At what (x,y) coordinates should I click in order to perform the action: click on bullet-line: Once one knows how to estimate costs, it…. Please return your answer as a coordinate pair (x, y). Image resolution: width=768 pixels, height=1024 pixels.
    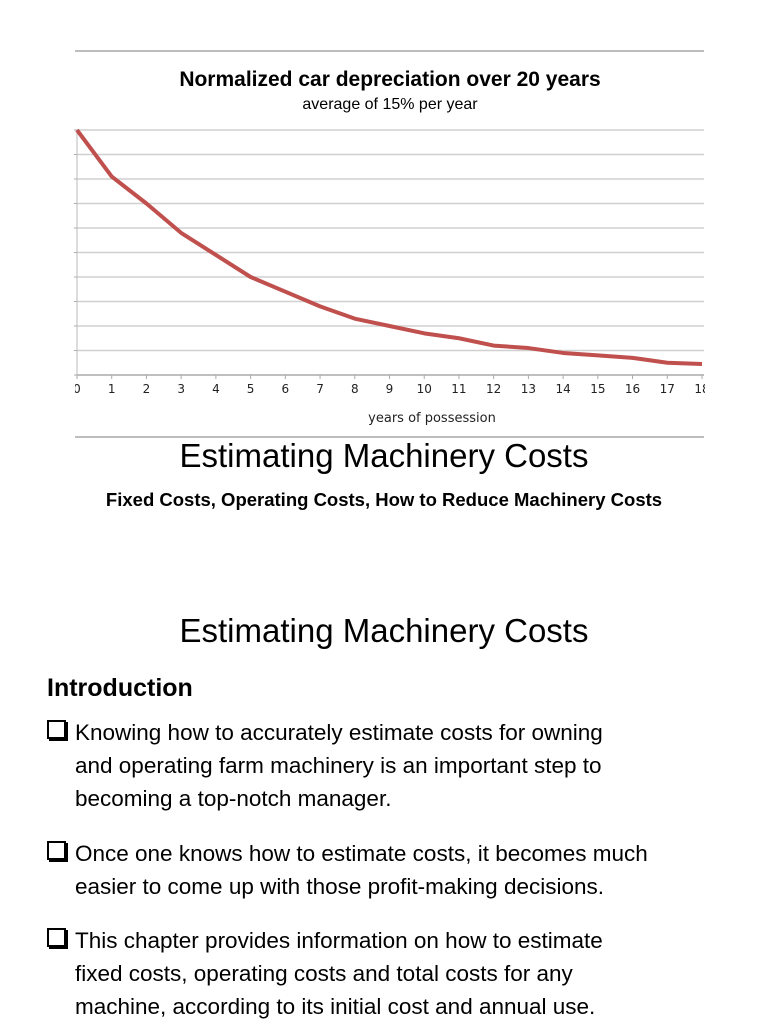
    Looking at the image, I should click on (361, 853).